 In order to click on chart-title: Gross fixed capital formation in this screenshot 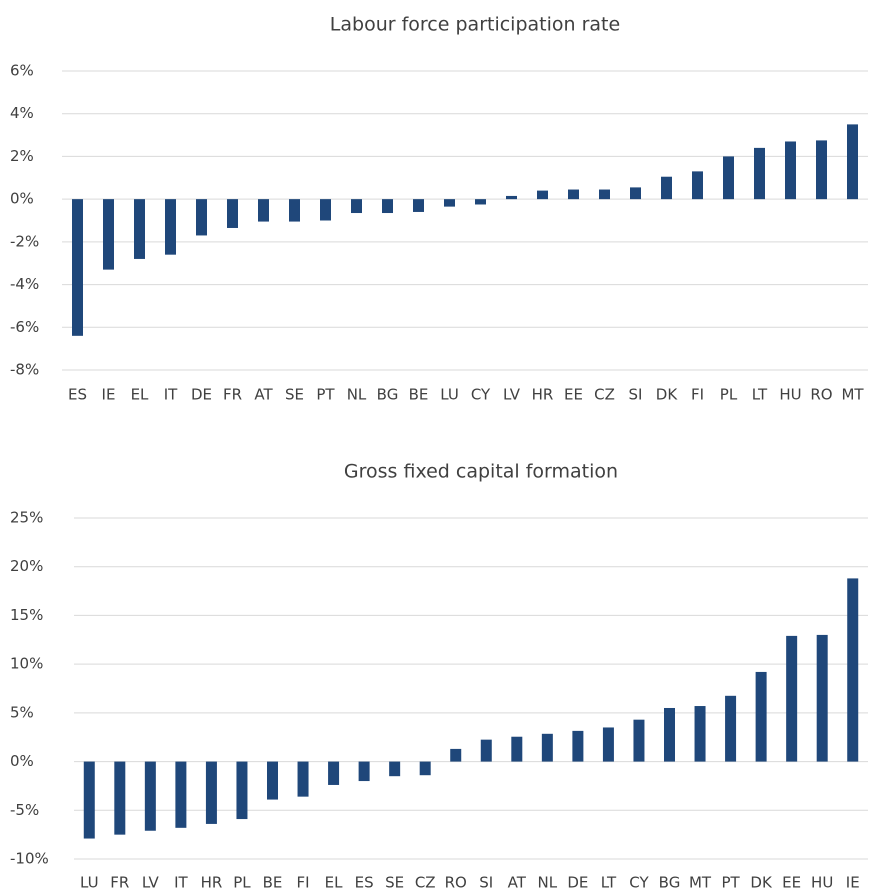, I will do `click(481, 472)`.